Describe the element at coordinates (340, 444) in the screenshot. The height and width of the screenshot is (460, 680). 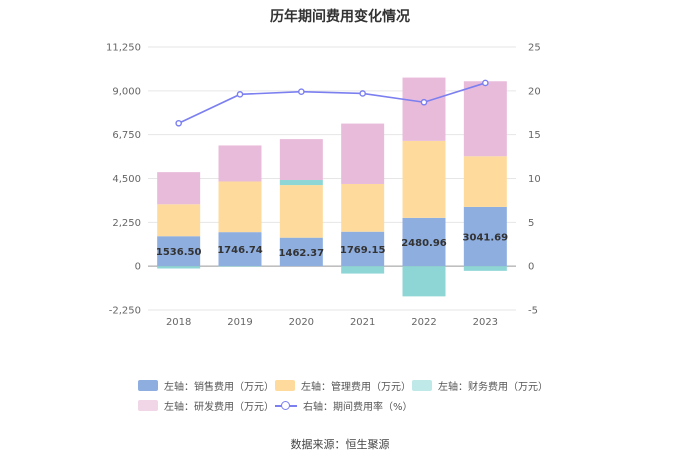
I see `data-source: 数据来源：恒生聚源` at that location.